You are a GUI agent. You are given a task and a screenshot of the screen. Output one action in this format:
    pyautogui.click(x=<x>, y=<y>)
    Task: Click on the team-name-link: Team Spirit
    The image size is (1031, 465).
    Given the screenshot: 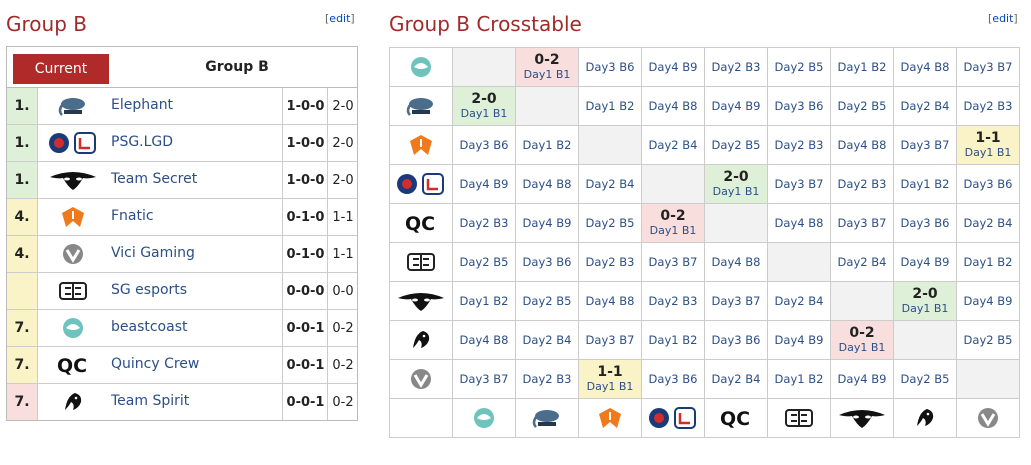 What is the action you would take?
    pyautogui.click(x=150, y=401)
    